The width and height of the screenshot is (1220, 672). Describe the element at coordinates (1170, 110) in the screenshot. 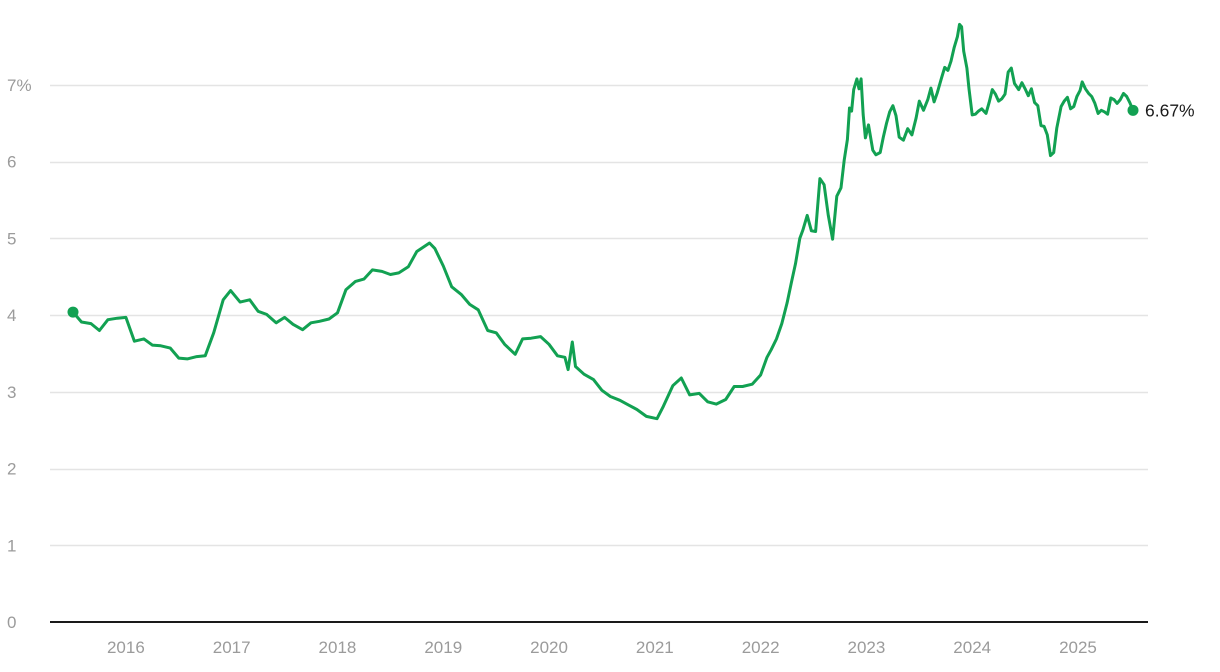

I see `end-value-label: 6.67%` at that location.